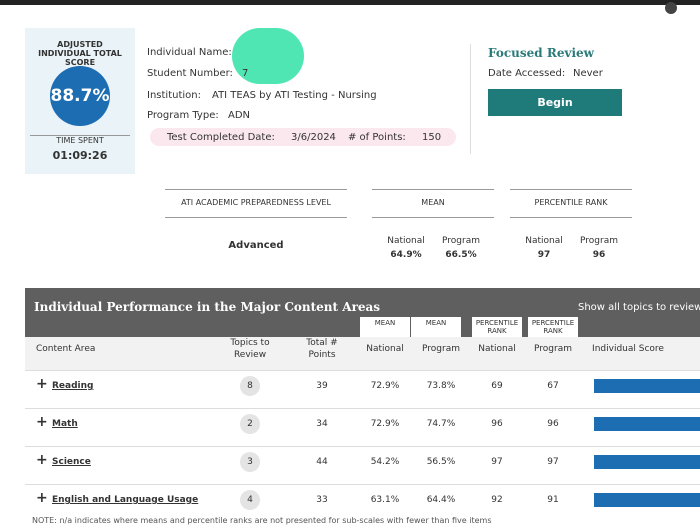 This screenshot has height=525, width=700. What do you see at coordinates (221, 137) in the screenshot?
I see `date-label: Test Completed Date:` at bounding box center [221, 137].